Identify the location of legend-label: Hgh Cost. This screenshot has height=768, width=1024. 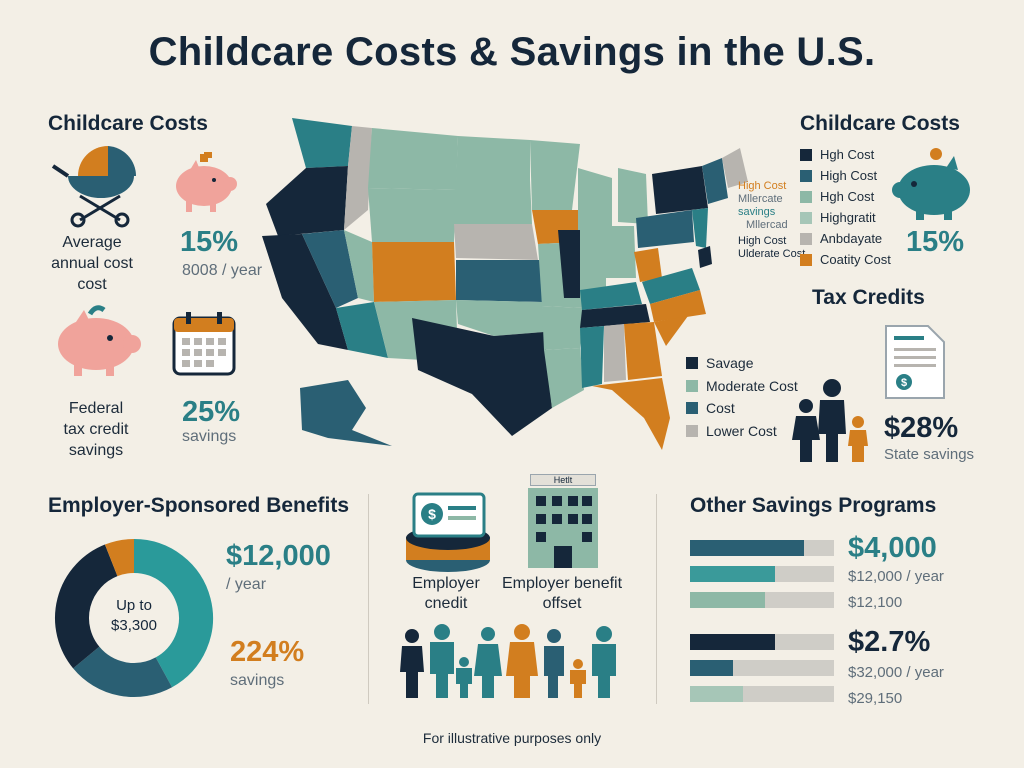
(847, 196).